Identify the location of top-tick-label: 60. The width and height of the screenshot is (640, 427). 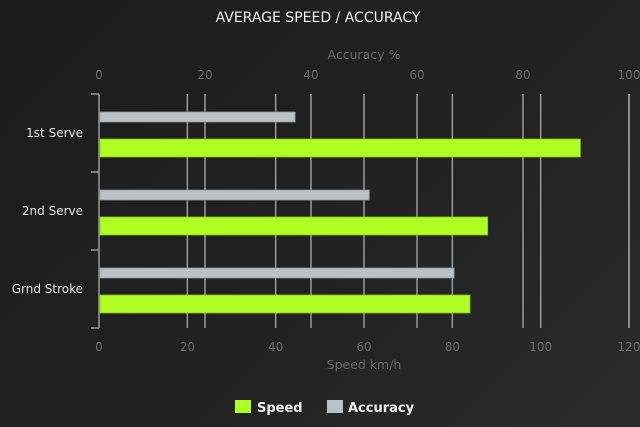
(416, 75).